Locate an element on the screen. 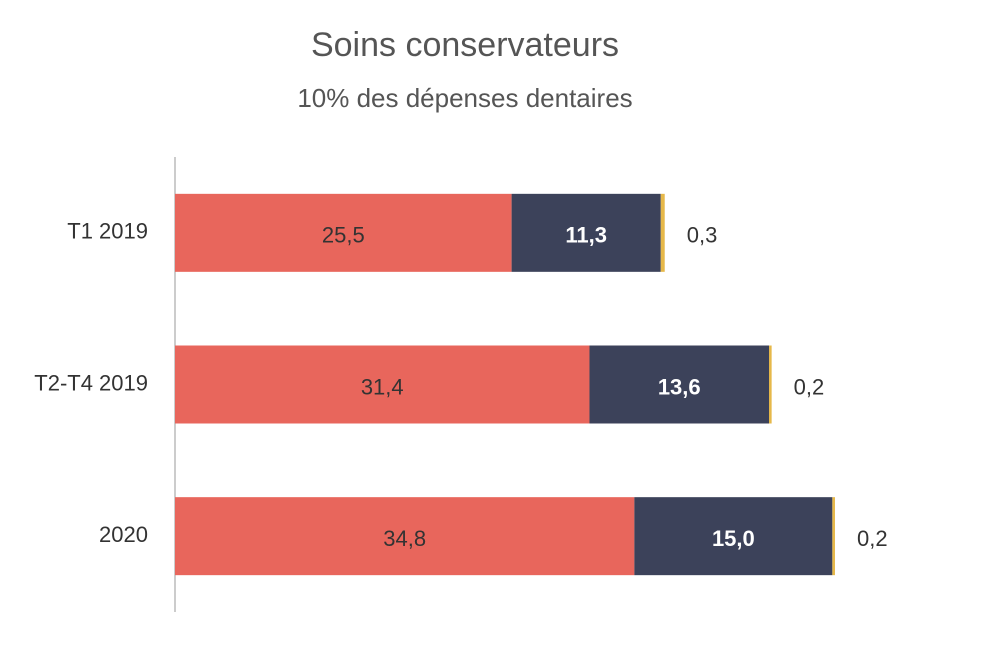 Image resolution: width=996 pixels, height=648 pixels. y-tick-label: 2020 is located at coordinates (123, 534).